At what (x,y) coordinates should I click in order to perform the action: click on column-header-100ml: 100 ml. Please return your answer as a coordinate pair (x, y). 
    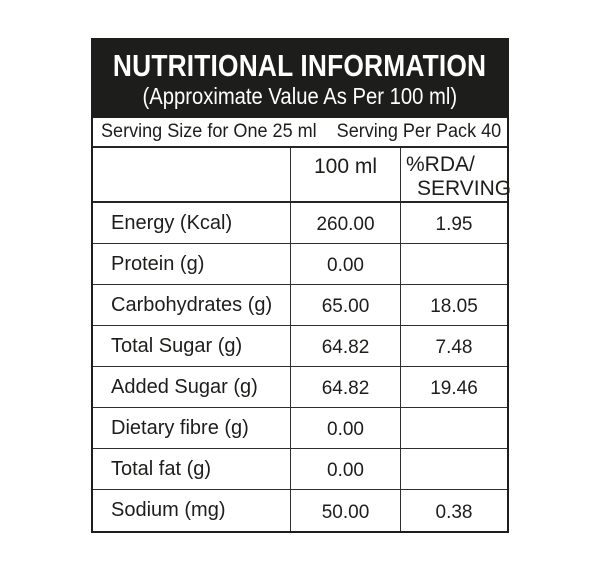
    Looking at the image, I should click on (345, 174).